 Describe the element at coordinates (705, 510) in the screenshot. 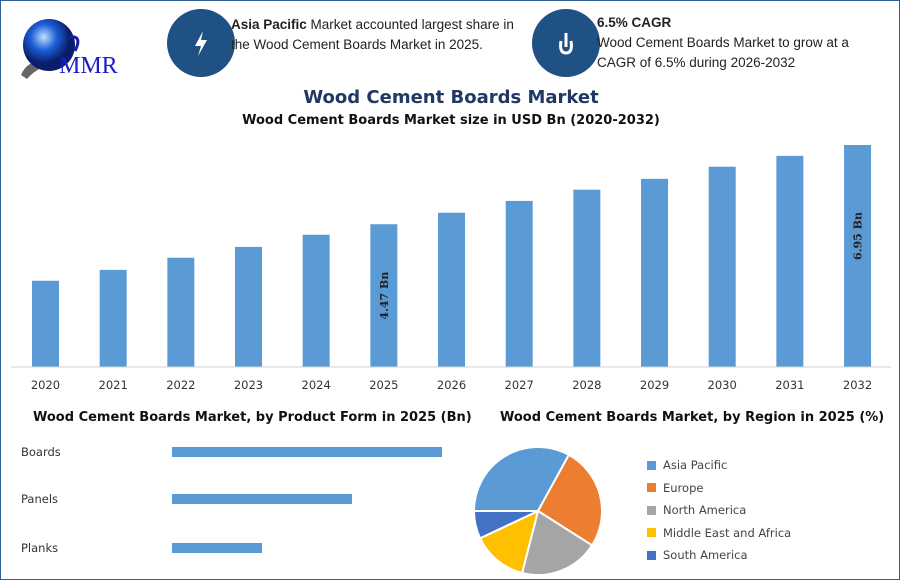

I see `legend-label: North America` at that location.